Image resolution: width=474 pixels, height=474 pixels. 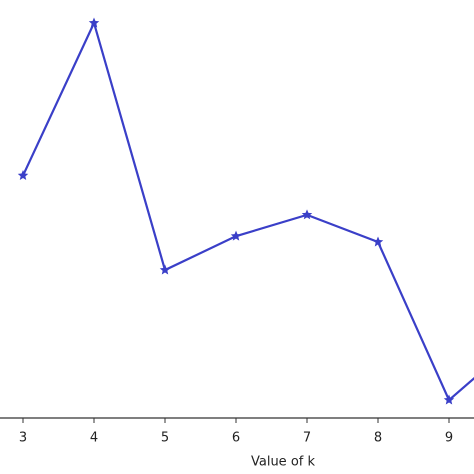 What do you see at coordinates (283, 462) in the screenshot?
I see `x-axis-label: Value of k` at bounding box center [283, 462].